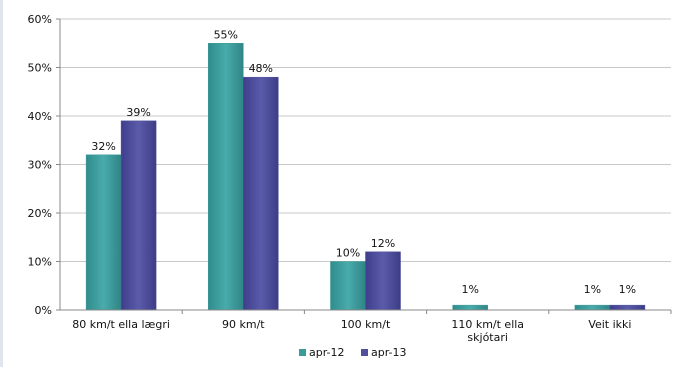 The height and width of the screenshot is (367, 675). What do you see at coordinates (103, 146) in the screenshot?
I see `data-label: 32%` at bounding box center [103, 146].